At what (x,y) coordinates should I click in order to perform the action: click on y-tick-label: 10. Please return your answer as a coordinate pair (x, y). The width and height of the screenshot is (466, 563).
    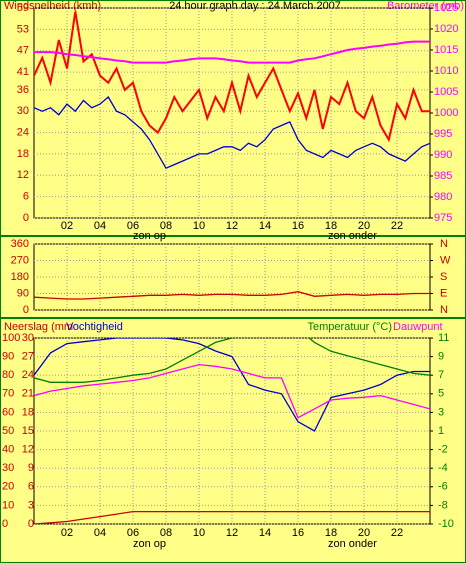
    Looking at the image, I should click on (8, 505).